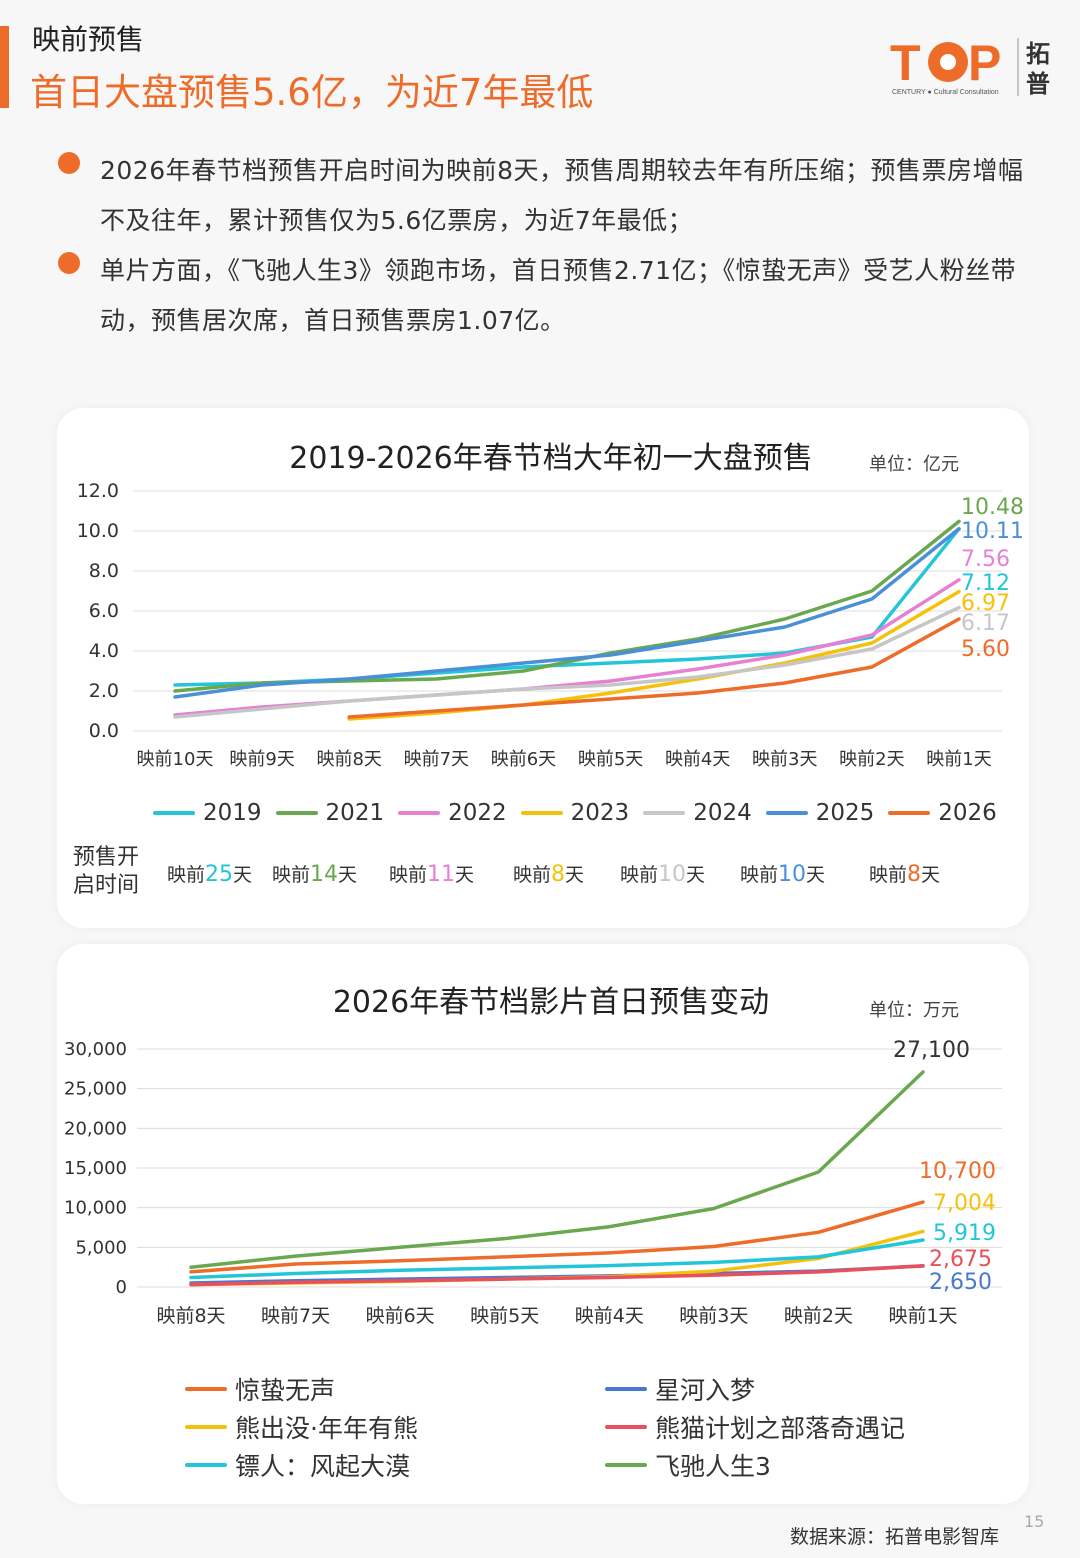  What do you see at coordinates (285, 1390) in the screenshot?
I see `legend-label: 惊蛰无声` at bounding box center [285, 1390].